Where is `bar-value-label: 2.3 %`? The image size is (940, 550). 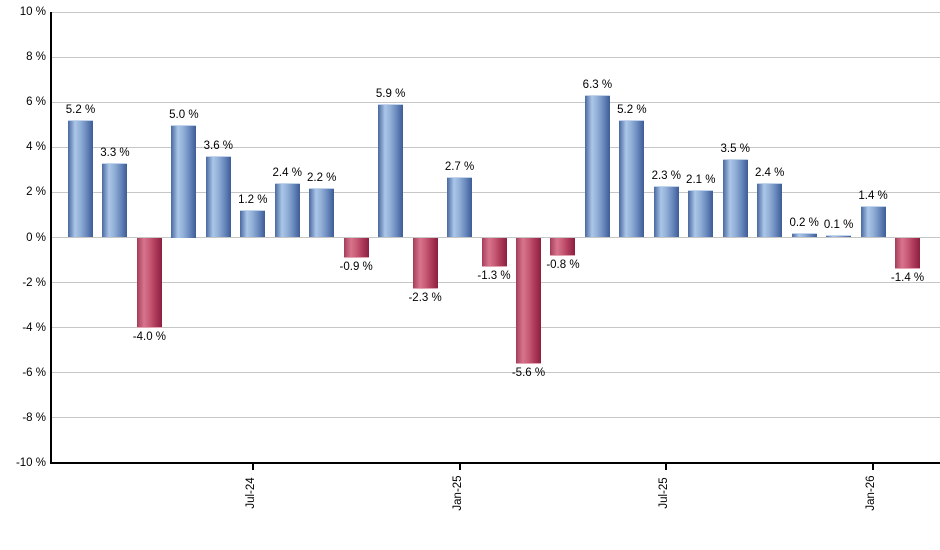
bar-value-label: 2.3 % is located at coordinates (666, 175).